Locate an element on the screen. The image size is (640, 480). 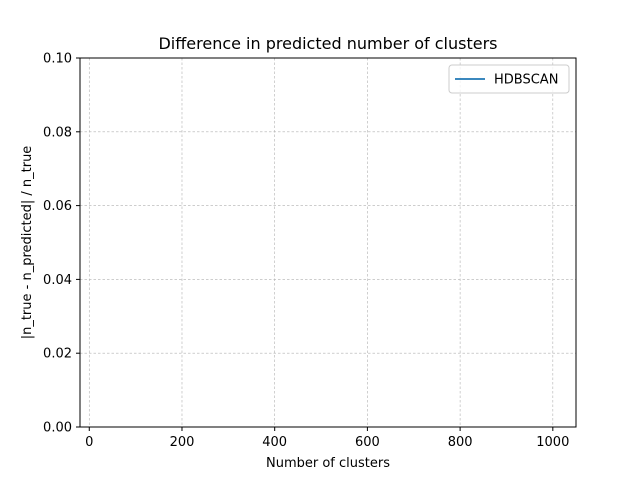
x-tick-label: 400 is located at coordinates (274, 442).